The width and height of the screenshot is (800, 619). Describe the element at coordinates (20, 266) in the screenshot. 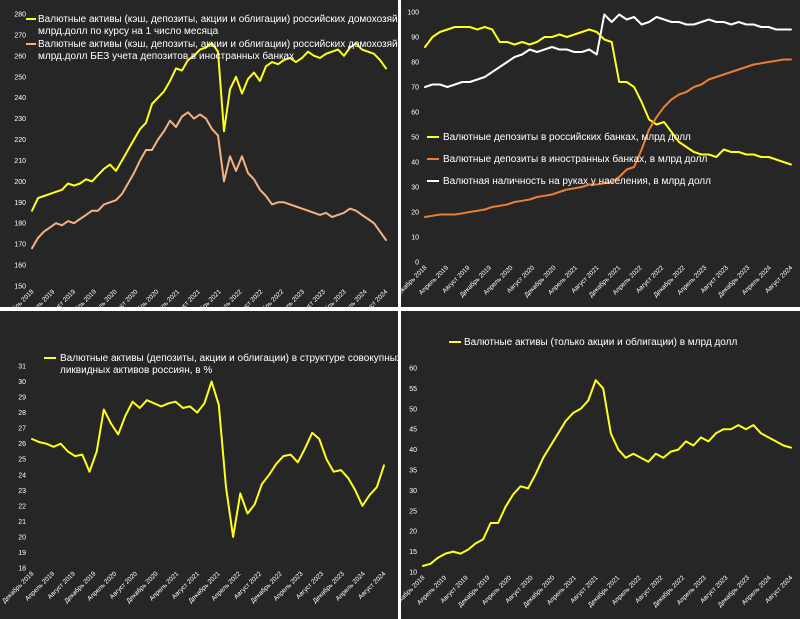

I see `y-tick-label: 160` at that location.